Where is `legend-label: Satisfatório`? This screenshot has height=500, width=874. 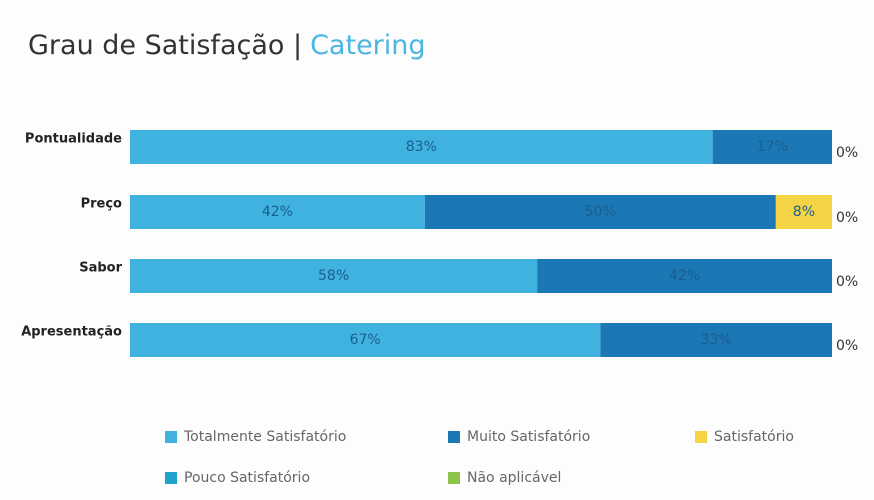
legend-label: Satisfatório is located at coordinates (754, 437).